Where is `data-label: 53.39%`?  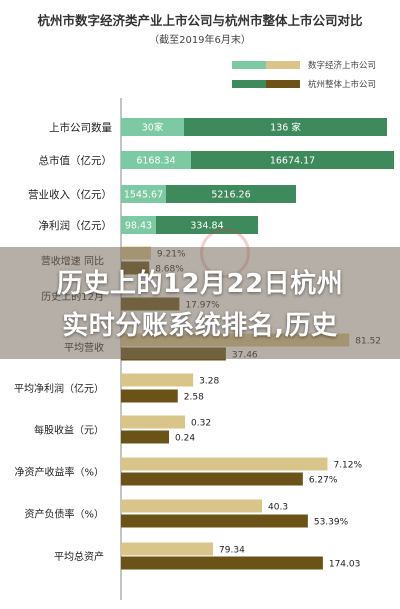
data-label: 53.39% is located at coordinates (331, 523).